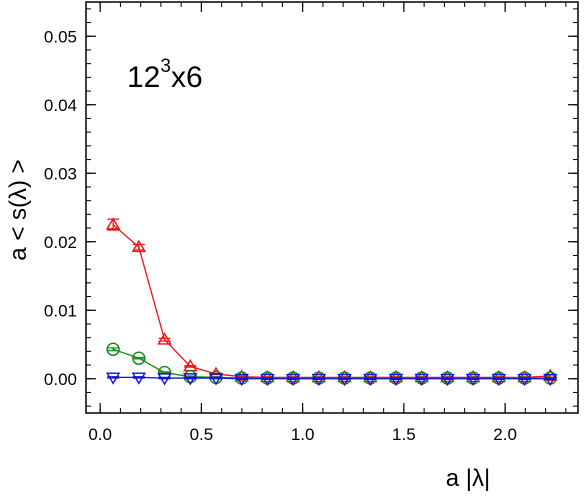 This screenshot has height=497, width=584. What do you see at coordinates (60, 173) in the screenshot?
I see `y-tick-label: 0.03` at bounding box center [60, 173].